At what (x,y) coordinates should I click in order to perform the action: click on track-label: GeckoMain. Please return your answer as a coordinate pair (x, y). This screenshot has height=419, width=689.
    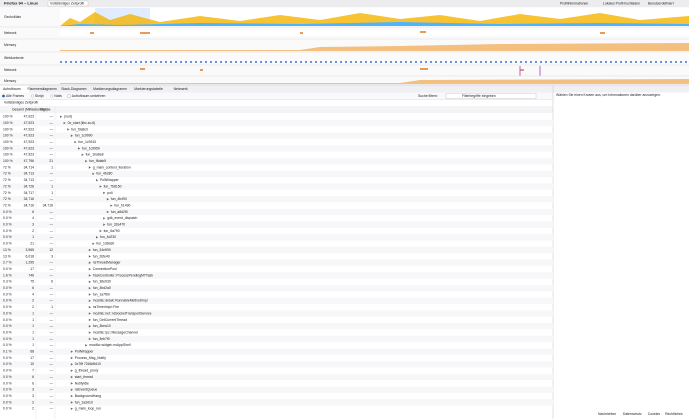
    Looking at the image, I should click on (12, 17).